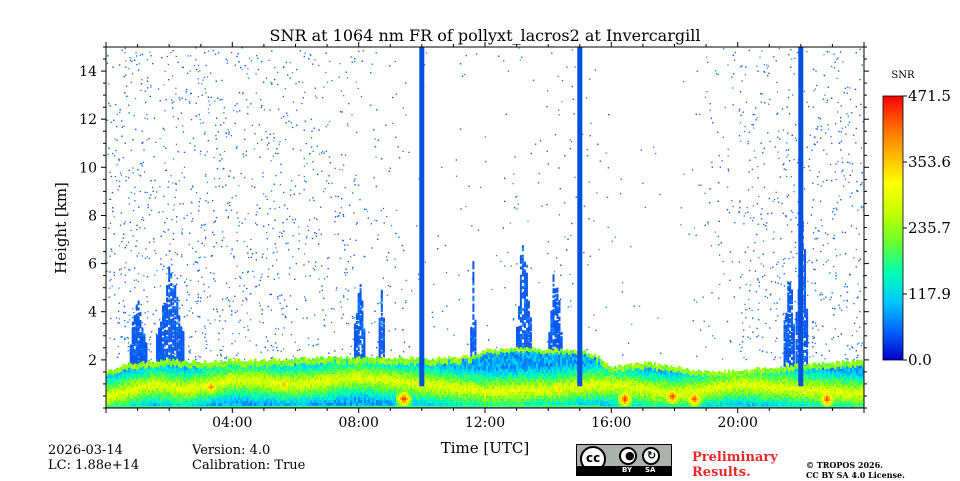 The height and width of the screenshot is (481, 960). What do you see at coordinates (627, 470) in the screenshot?
I see `badge-by-label: BY` at bounding box center [627, 470].